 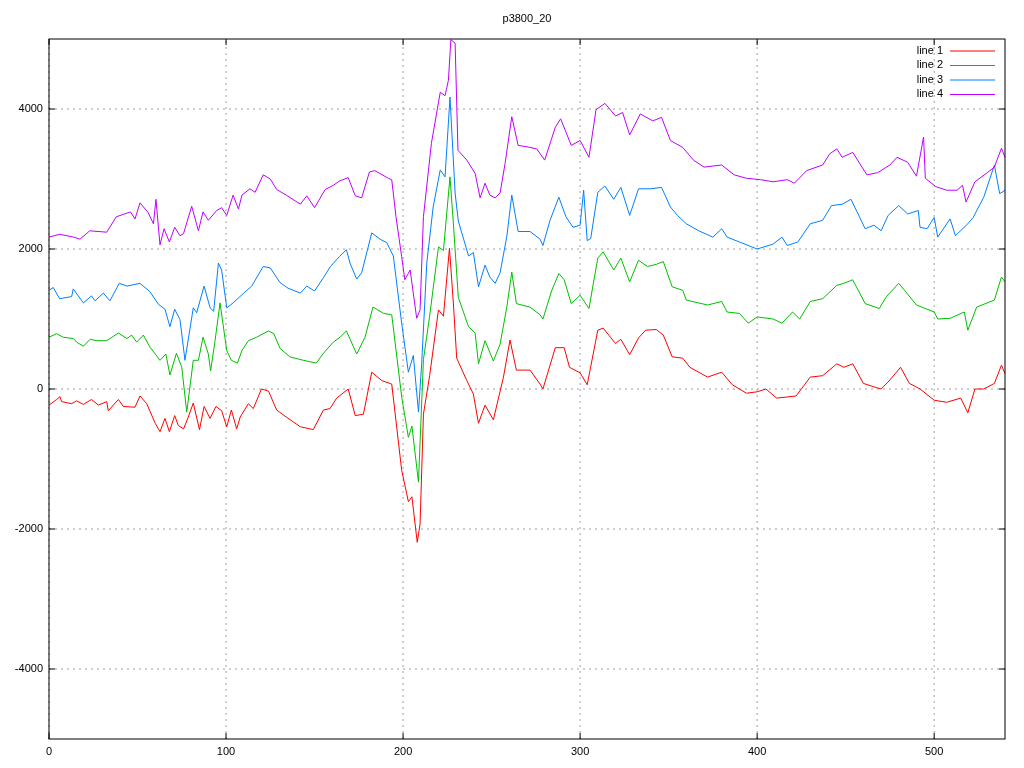 I want to click on x-tick-label: 200, so click(x=403, y=751).